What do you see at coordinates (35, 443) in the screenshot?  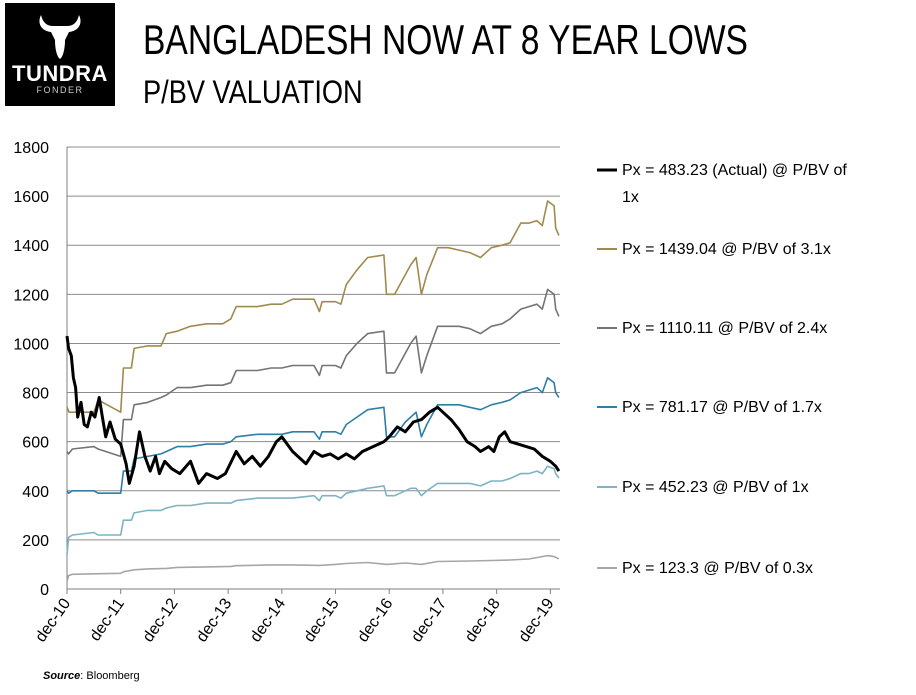 I see `y-tick-label: 600` at bounding box center [35, 443].